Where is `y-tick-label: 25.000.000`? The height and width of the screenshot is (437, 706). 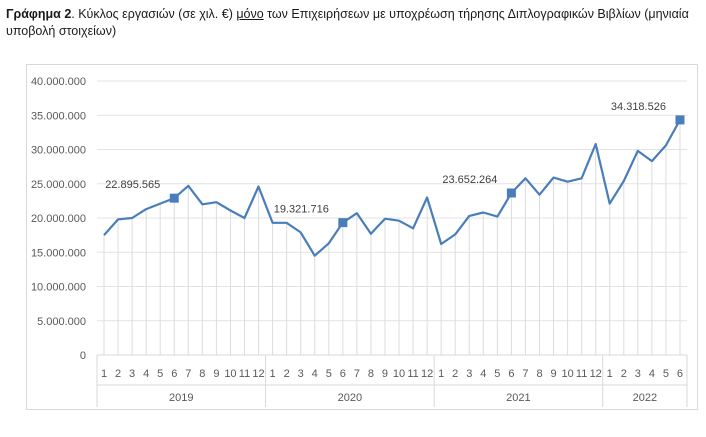
y-tick-label: 25.000.000 is located at coordinates (58, 185).